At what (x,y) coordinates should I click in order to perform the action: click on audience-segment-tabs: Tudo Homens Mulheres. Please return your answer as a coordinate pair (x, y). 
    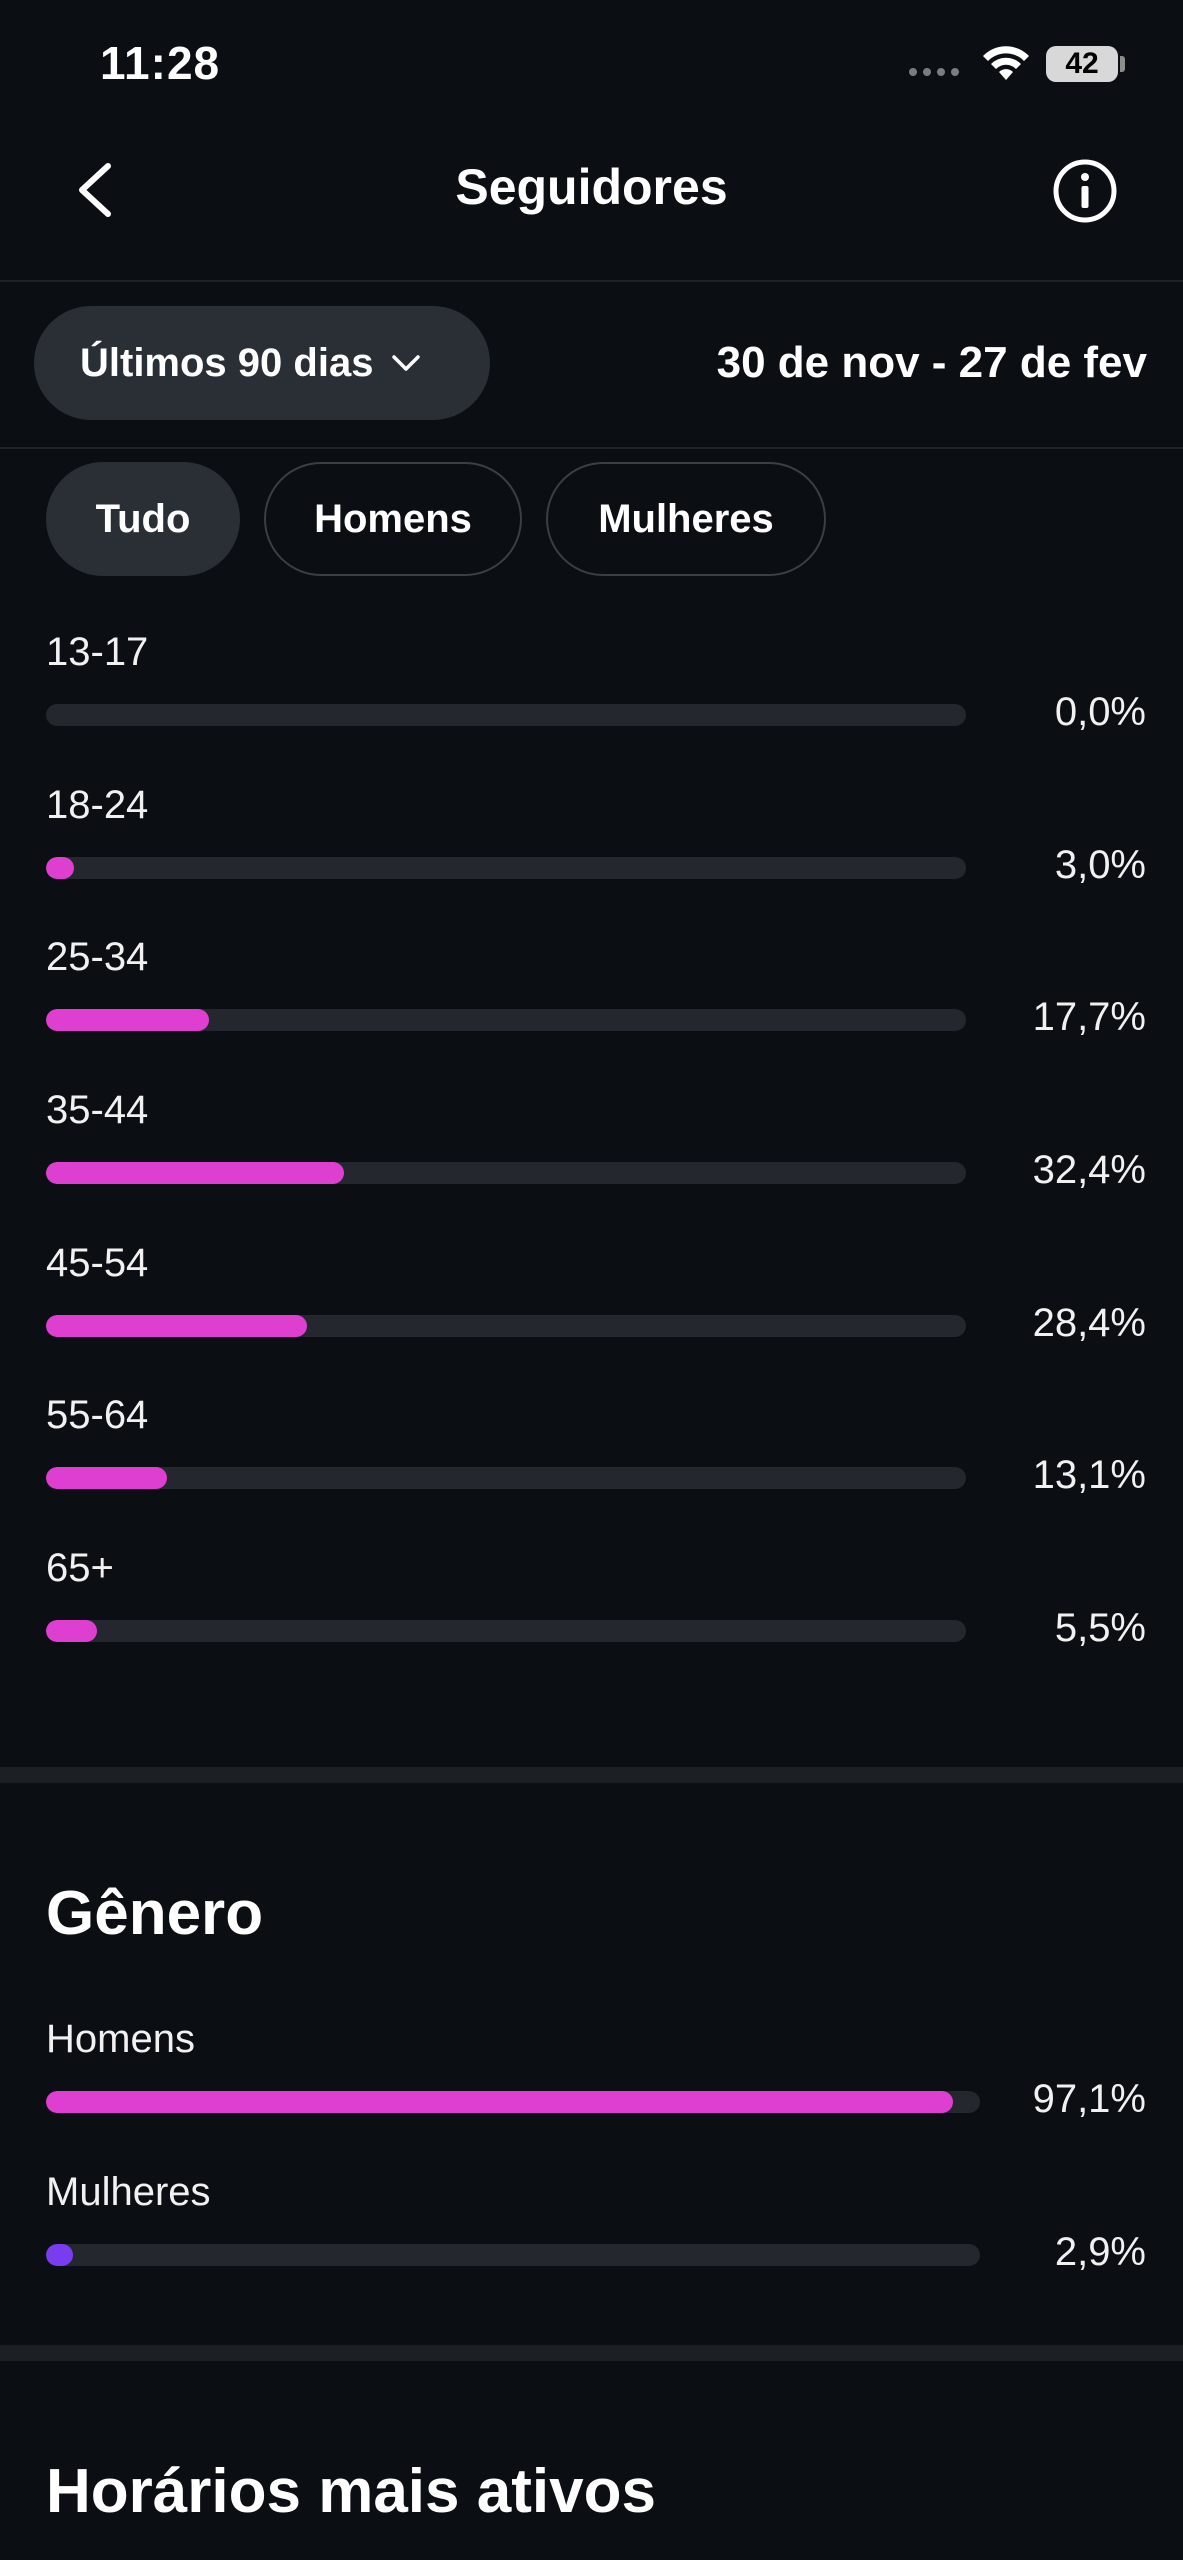
    Looking at the image, I should click on (436, 519).